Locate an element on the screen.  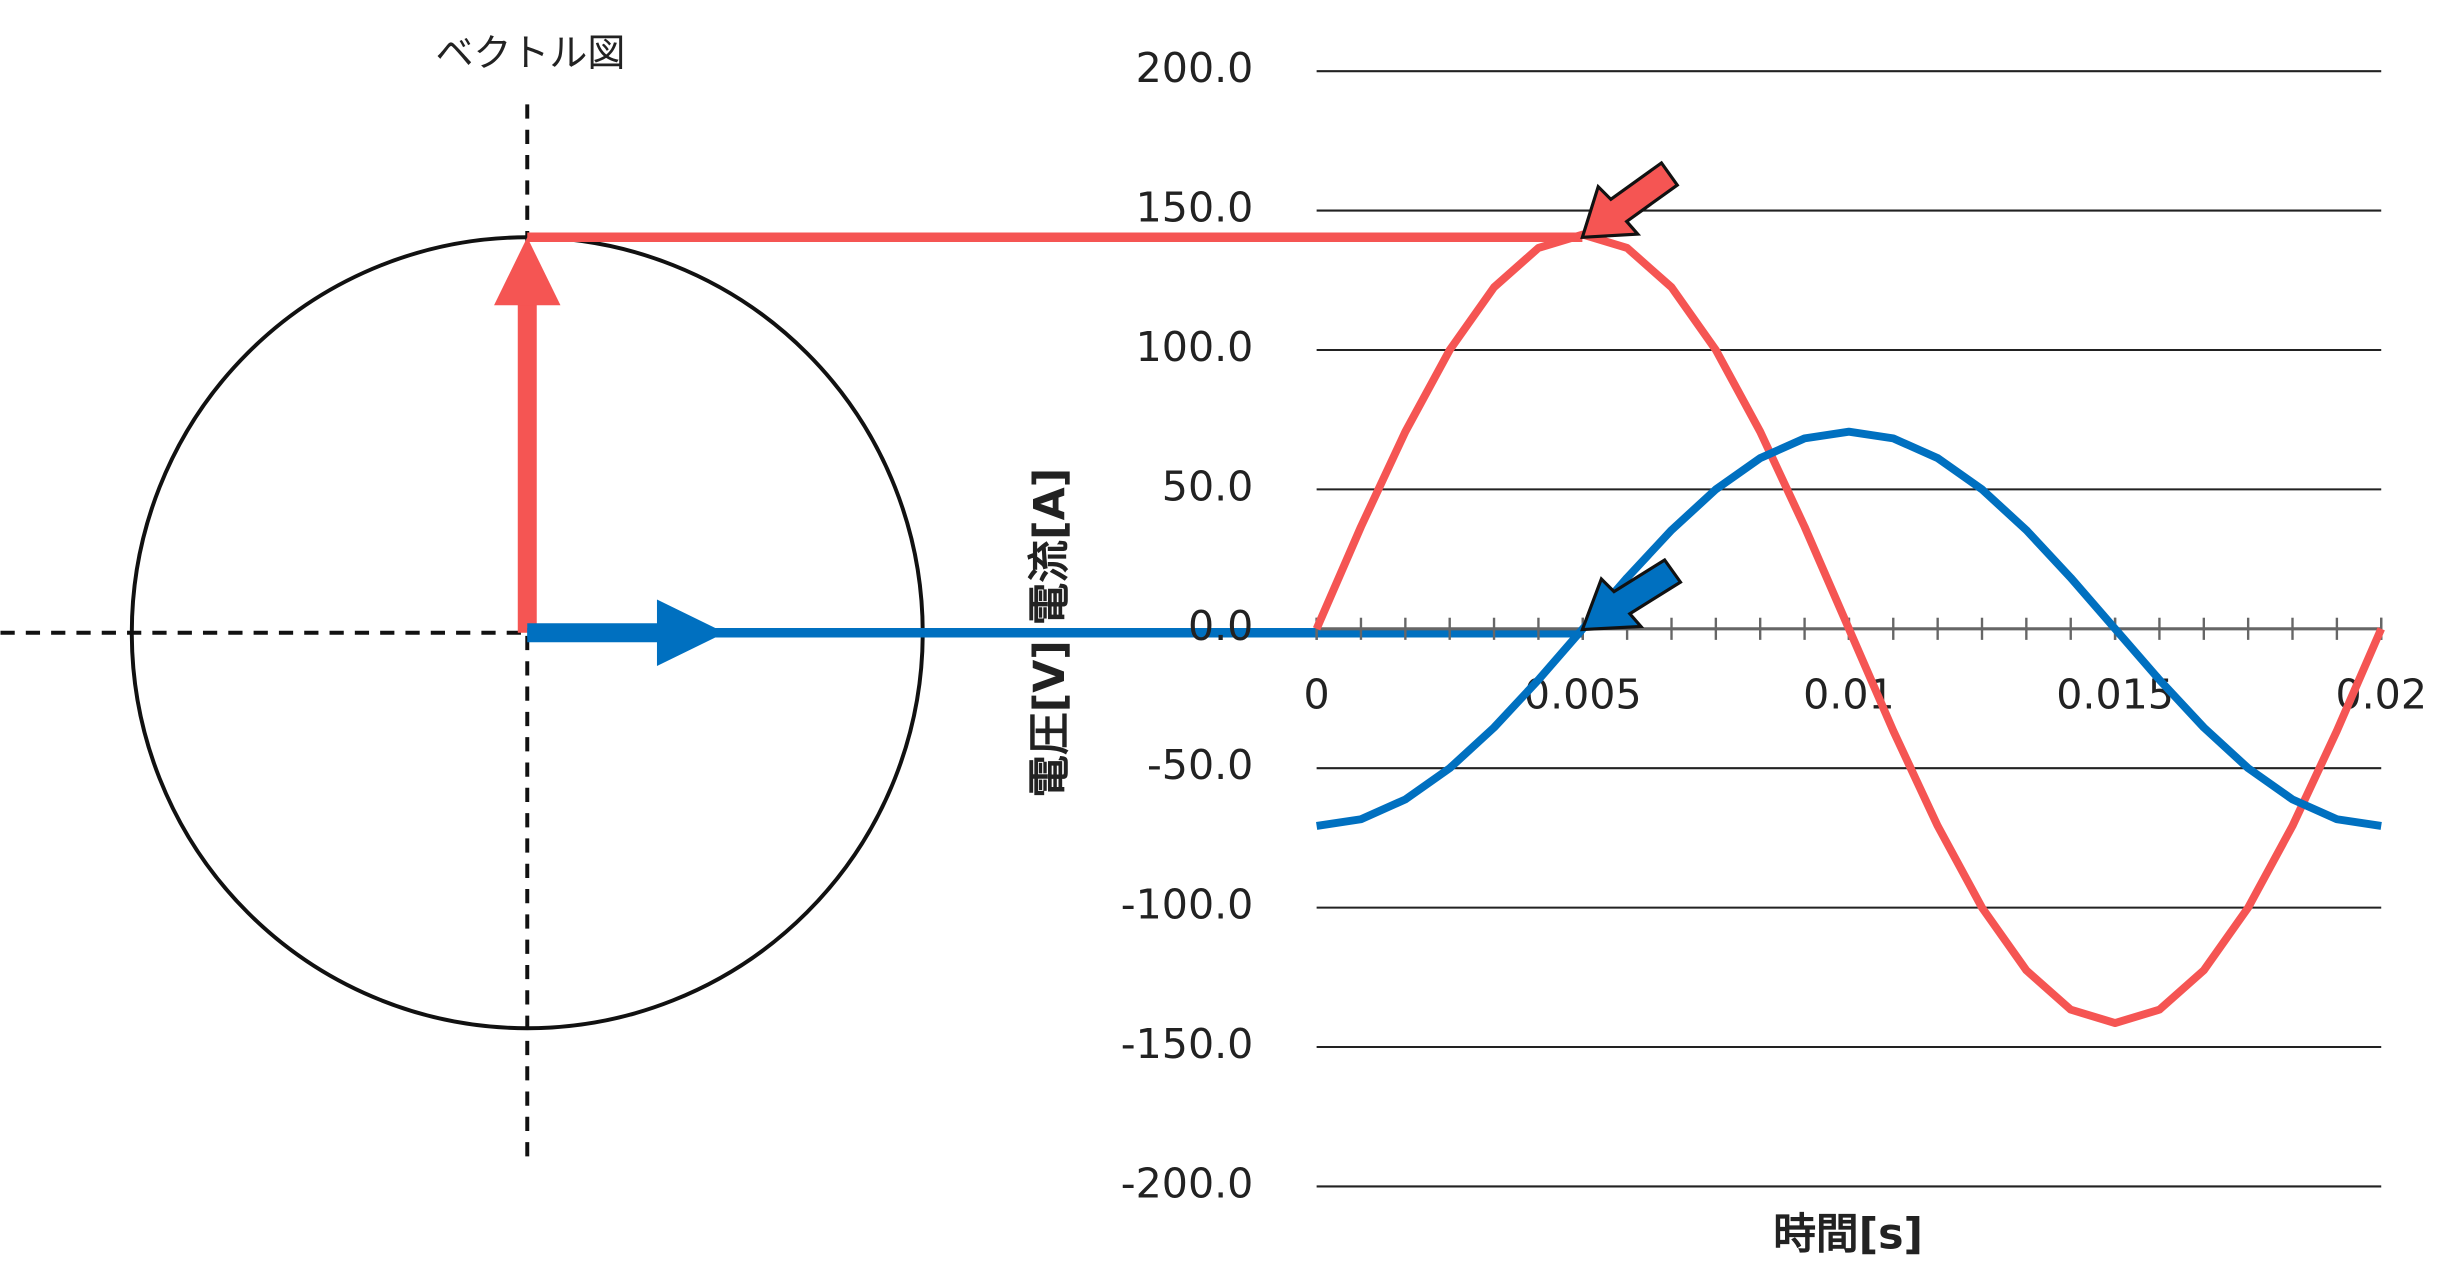
x-axis-label: 時間[s] is located at coordinates (1848, 1235).